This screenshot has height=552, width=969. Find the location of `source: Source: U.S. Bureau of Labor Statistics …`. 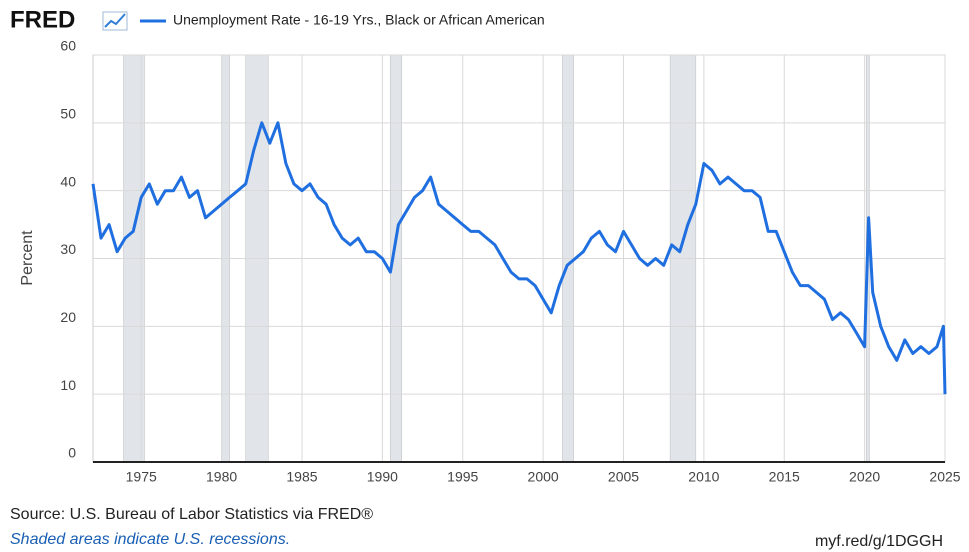

source: Source: U.S. Bureau of Labor Statistics … is located at coordinates (191, 514).